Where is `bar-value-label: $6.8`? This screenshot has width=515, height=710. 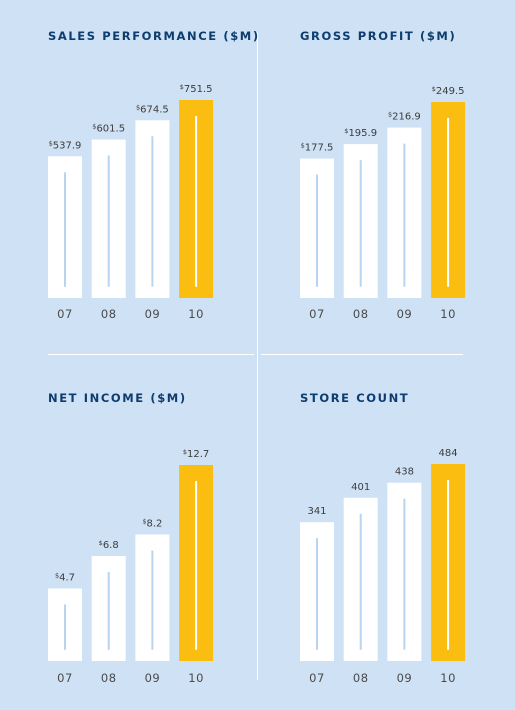 bar-value-label: $6.8 is located at coordinates (109, 545).